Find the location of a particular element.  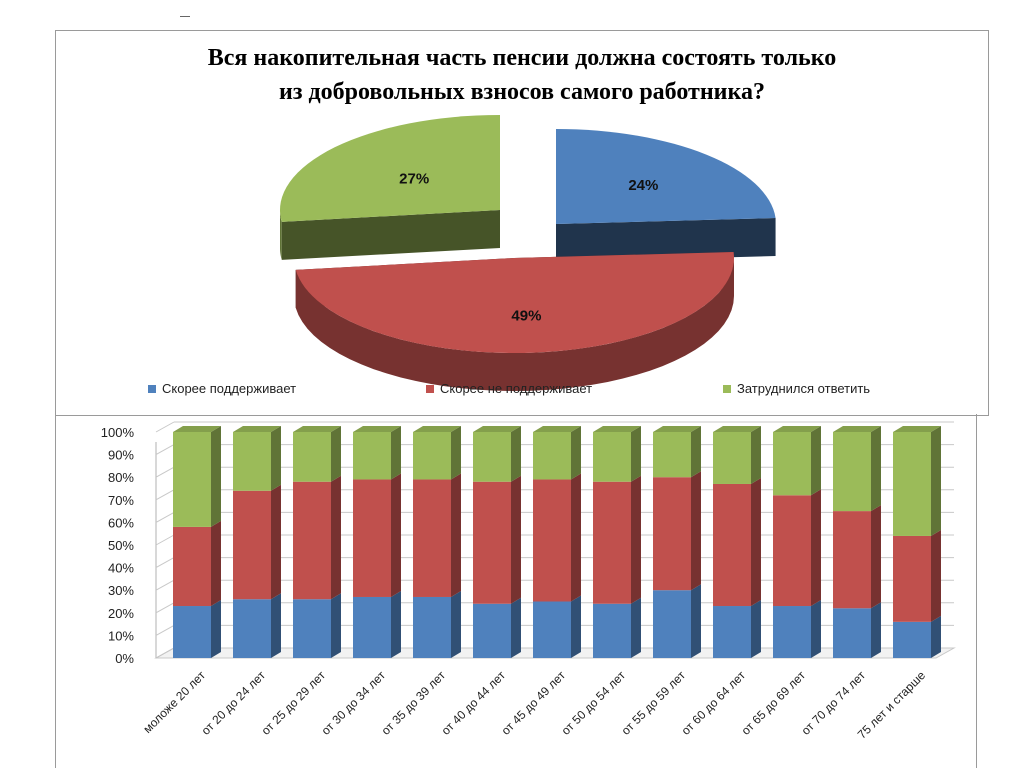

pie-slice-0: 24% is located at coordinates (666, 195).